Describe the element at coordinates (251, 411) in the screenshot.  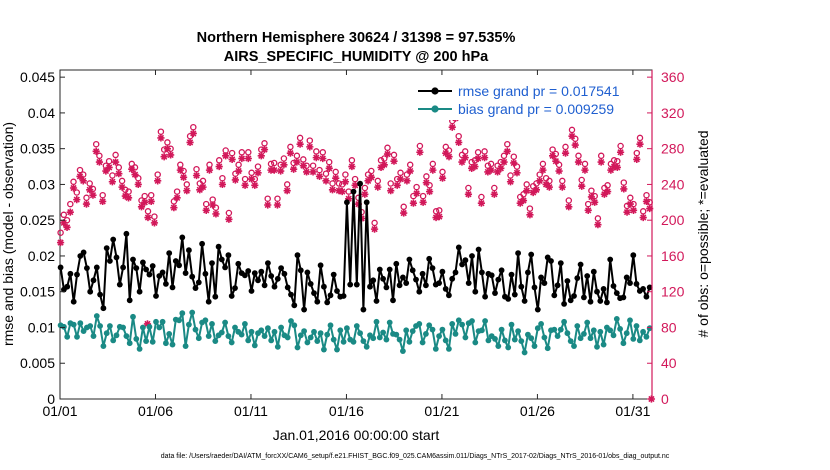
I see `x-tick-label: 01/11` at that location.